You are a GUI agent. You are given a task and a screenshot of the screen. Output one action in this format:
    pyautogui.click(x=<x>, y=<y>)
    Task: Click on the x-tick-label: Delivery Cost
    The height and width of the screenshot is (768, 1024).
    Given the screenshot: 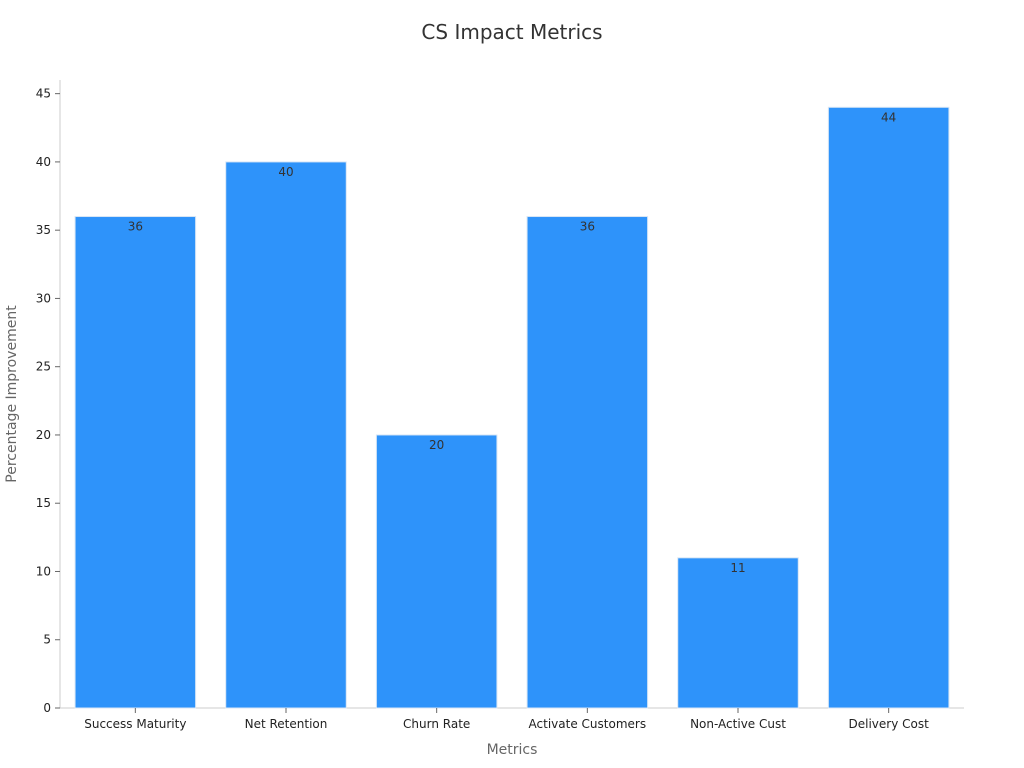 What is the action you would take?
    pyautogui.click(x=889, y=724)
    